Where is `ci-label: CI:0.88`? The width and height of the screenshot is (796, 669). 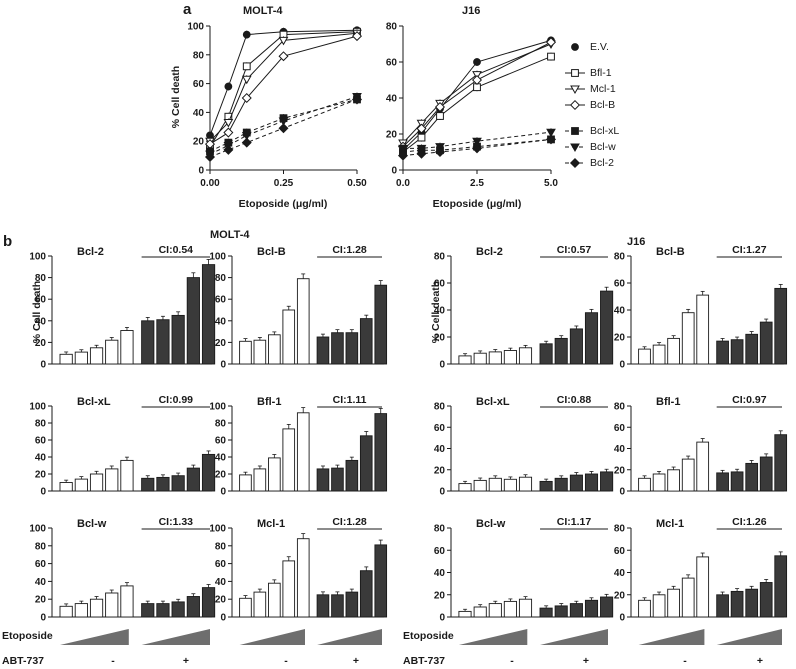
ci-label: CI:0.88 is located at coordinates (574, 400).